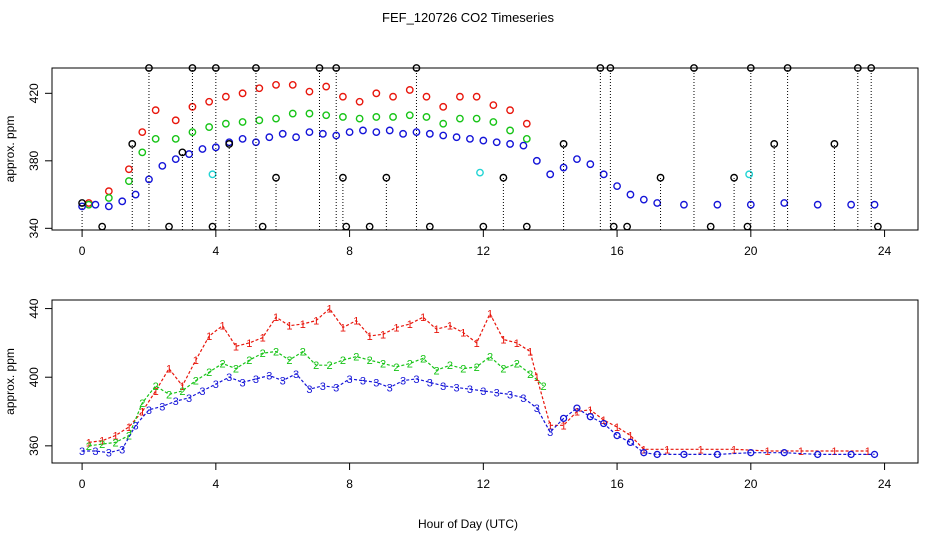  I want to click on y-tick-label: 420, so click(34, 93).